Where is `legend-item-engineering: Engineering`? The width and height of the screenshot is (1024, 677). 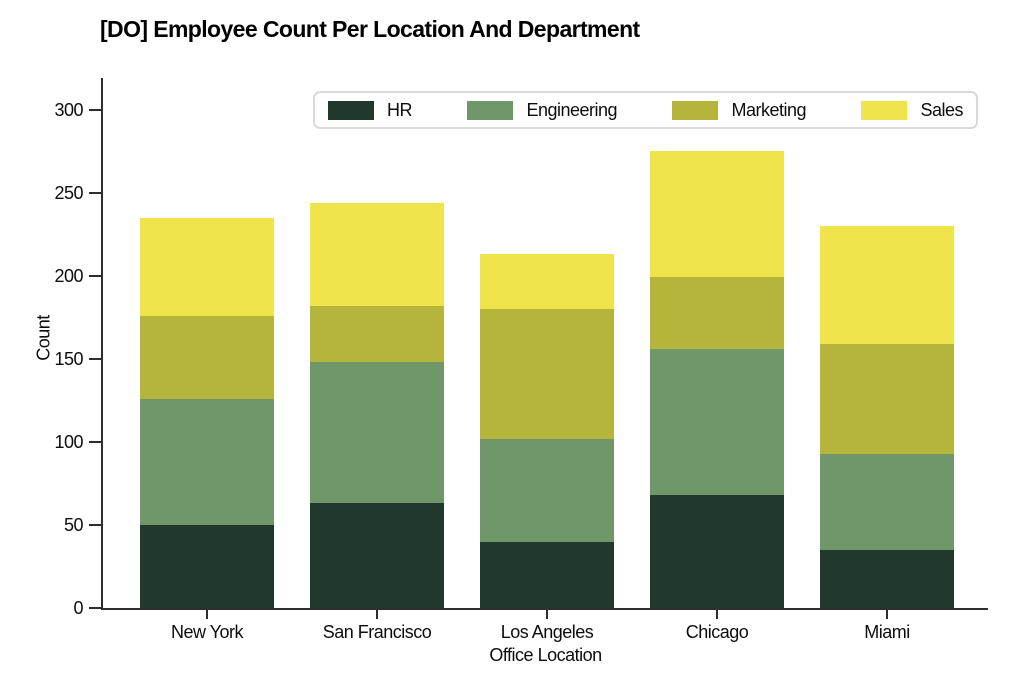 legend-item-engineering: Engineering is located at coordinates (542, 110).